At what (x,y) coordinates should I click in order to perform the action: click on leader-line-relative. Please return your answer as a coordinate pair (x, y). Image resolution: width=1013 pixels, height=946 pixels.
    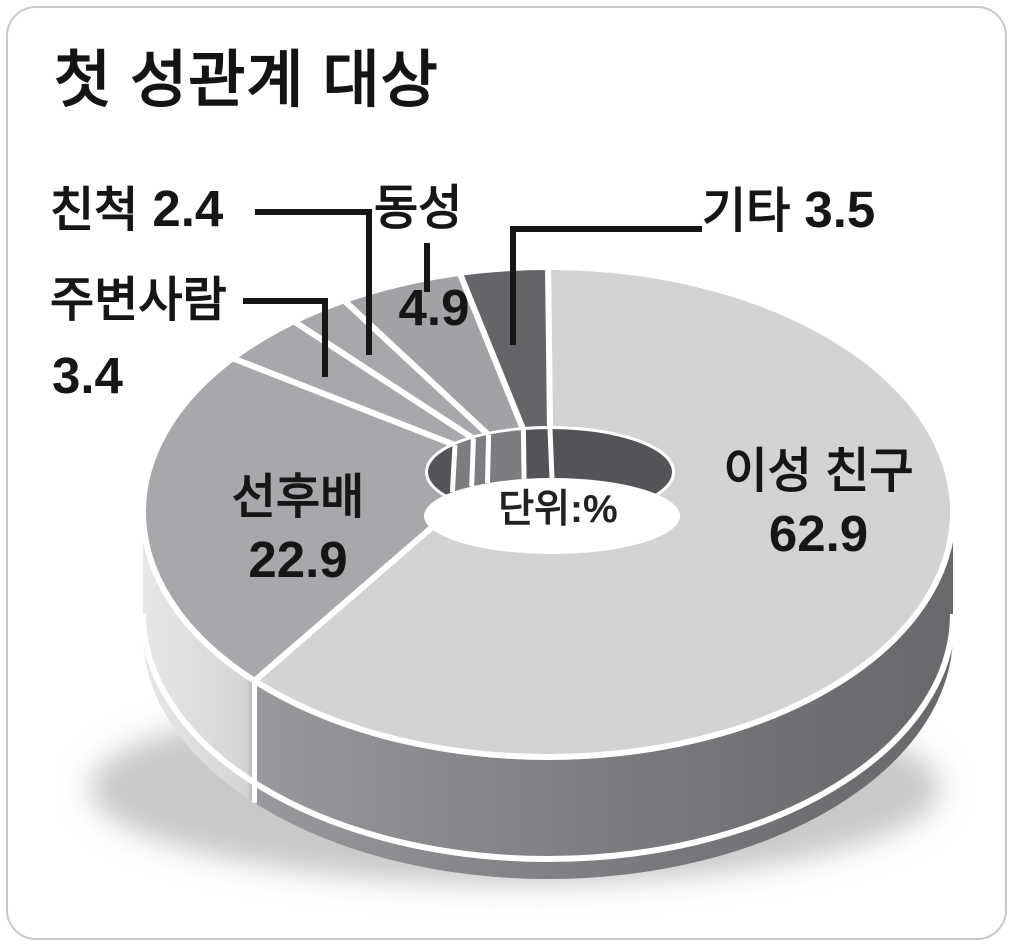
    Looking at the image, I should click on (313, 282).